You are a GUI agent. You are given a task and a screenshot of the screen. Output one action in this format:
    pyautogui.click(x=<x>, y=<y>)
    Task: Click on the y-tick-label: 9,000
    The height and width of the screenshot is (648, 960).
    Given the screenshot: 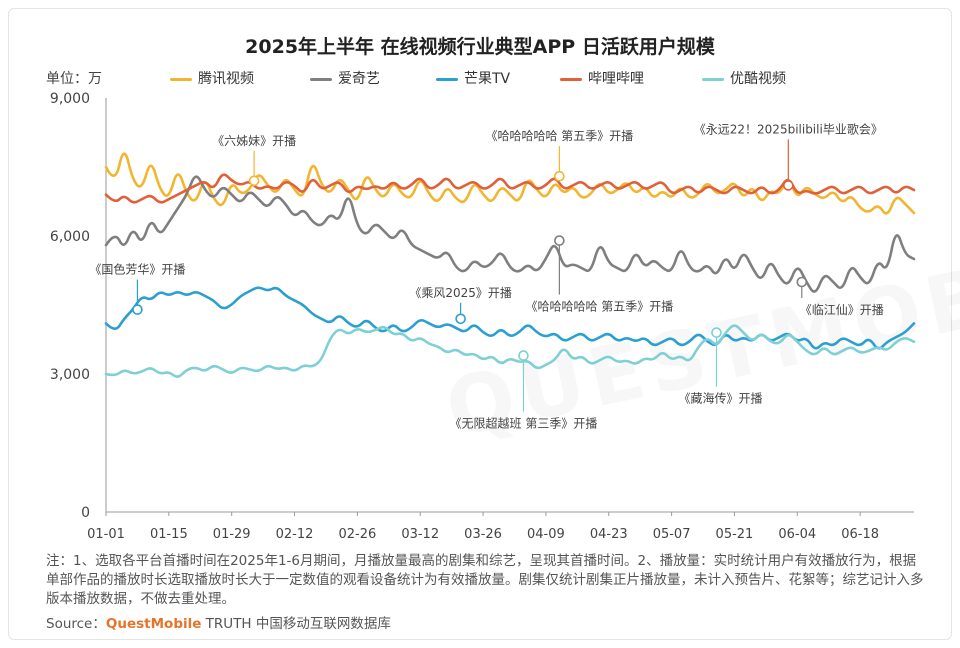 What is the action you would take?
    pyautogui.click(x=70, y=99)
    